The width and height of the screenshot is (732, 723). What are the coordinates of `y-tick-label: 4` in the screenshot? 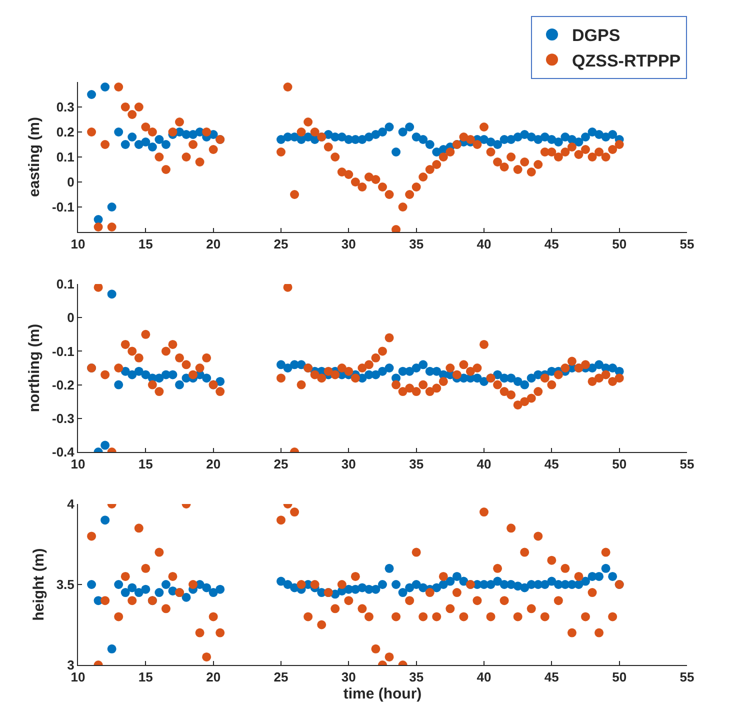 It's located at (71, 504).